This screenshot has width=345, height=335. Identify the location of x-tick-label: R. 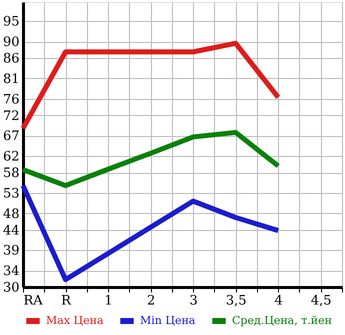
(66, 301).